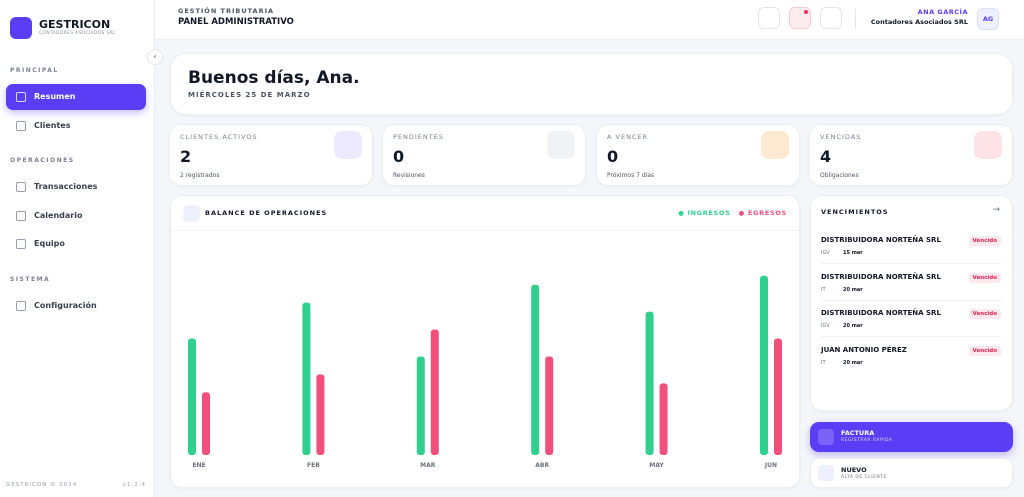 The height and width of the screenshot is (497, 1024). Describe the element at coordinates (58, 215) in the screenshot. I see `nav-label: Calendario` at that location.